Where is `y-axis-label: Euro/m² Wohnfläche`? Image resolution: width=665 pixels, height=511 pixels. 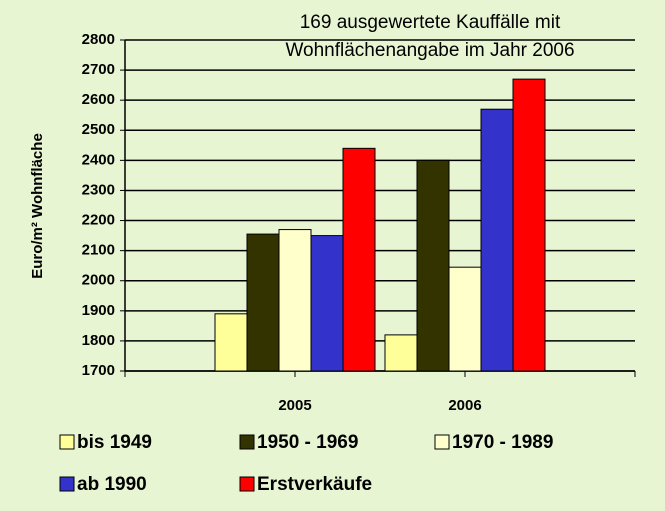
y-axis-label: Euro/m² Wohnfläche is located at coordinates (37, 206).